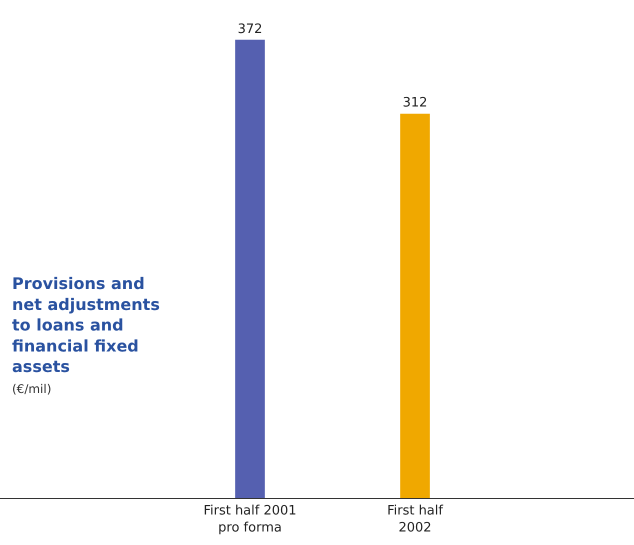  What do you see at coordinates (32, 389) in the screenshot?
I see `text: (€/mil)` at bounding box center [32, 389].